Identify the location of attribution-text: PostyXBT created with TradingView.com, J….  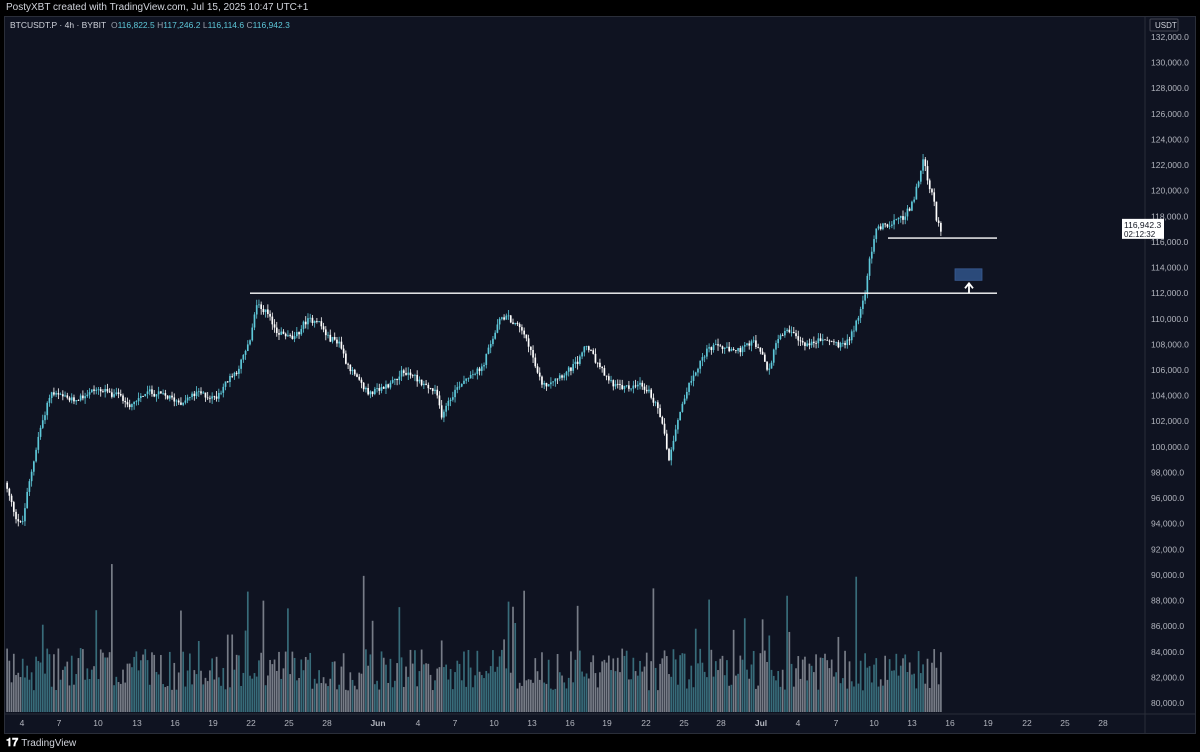
(157, 7).